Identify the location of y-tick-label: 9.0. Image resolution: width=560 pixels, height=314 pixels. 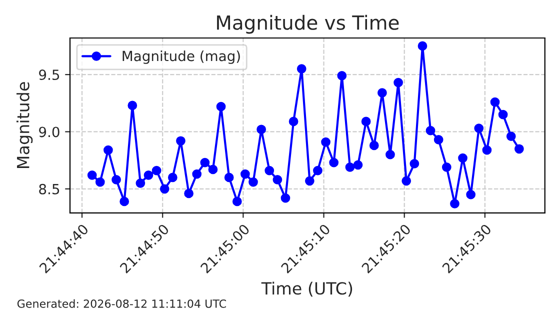
(49, 132).